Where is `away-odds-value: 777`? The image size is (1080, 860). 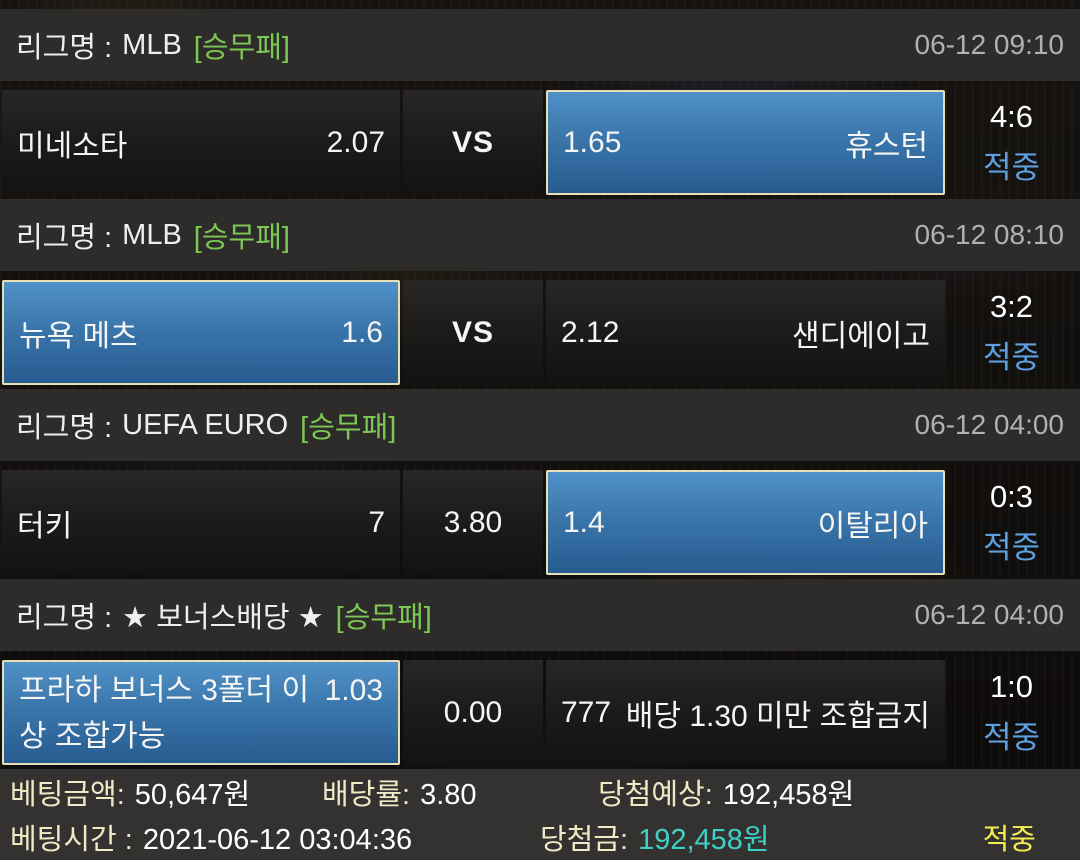
away-odds-value: 777 is located at coordinates (586, 712).